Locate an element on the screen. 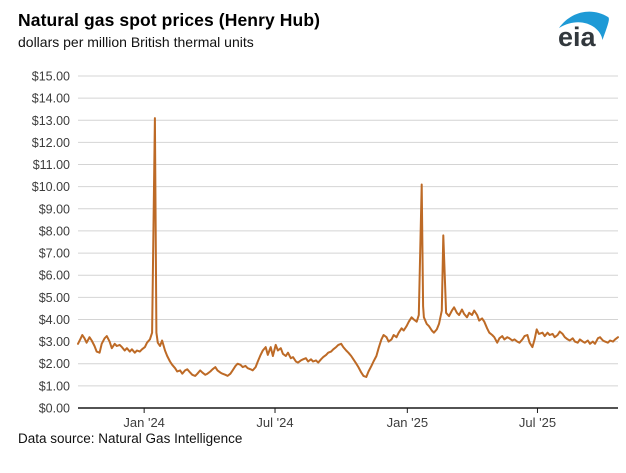  y-tick-label: $7.00 is located at coordinates (54, 254).